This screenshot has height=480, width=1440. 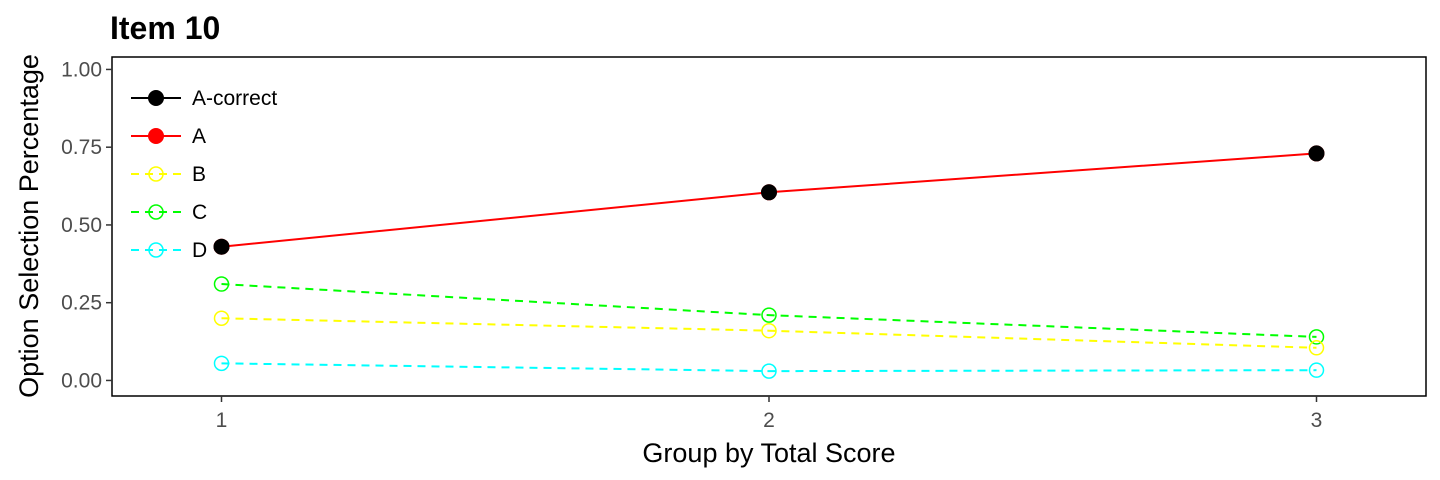 What do you see at coordinates (81, 69) in the screenshot?
I see `y-tick-label: 1.00` at bounding box center [81, 69].